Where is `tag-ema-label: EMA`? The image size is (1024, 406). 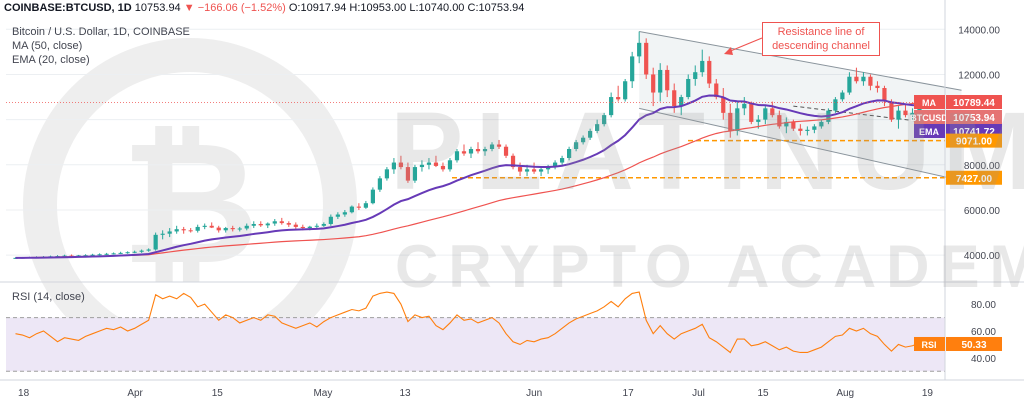
tag-ema-label: EMA is located at coordinates (929, 132).